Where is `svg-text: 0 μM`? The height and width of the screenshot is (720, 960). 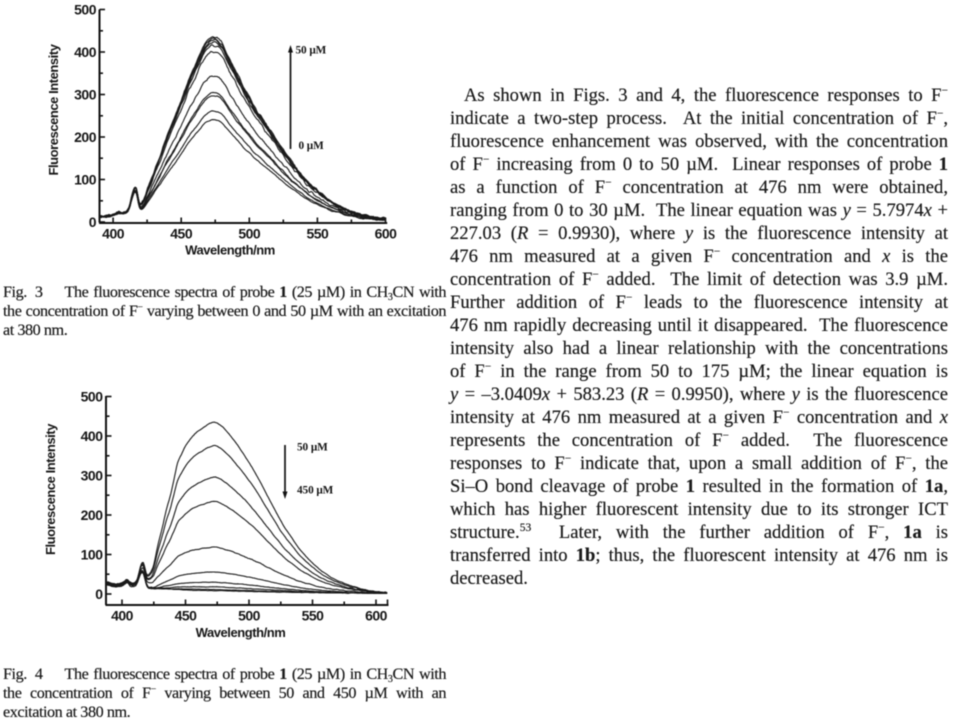
svg-text: 0 μM is located at coordinates (312, 146).